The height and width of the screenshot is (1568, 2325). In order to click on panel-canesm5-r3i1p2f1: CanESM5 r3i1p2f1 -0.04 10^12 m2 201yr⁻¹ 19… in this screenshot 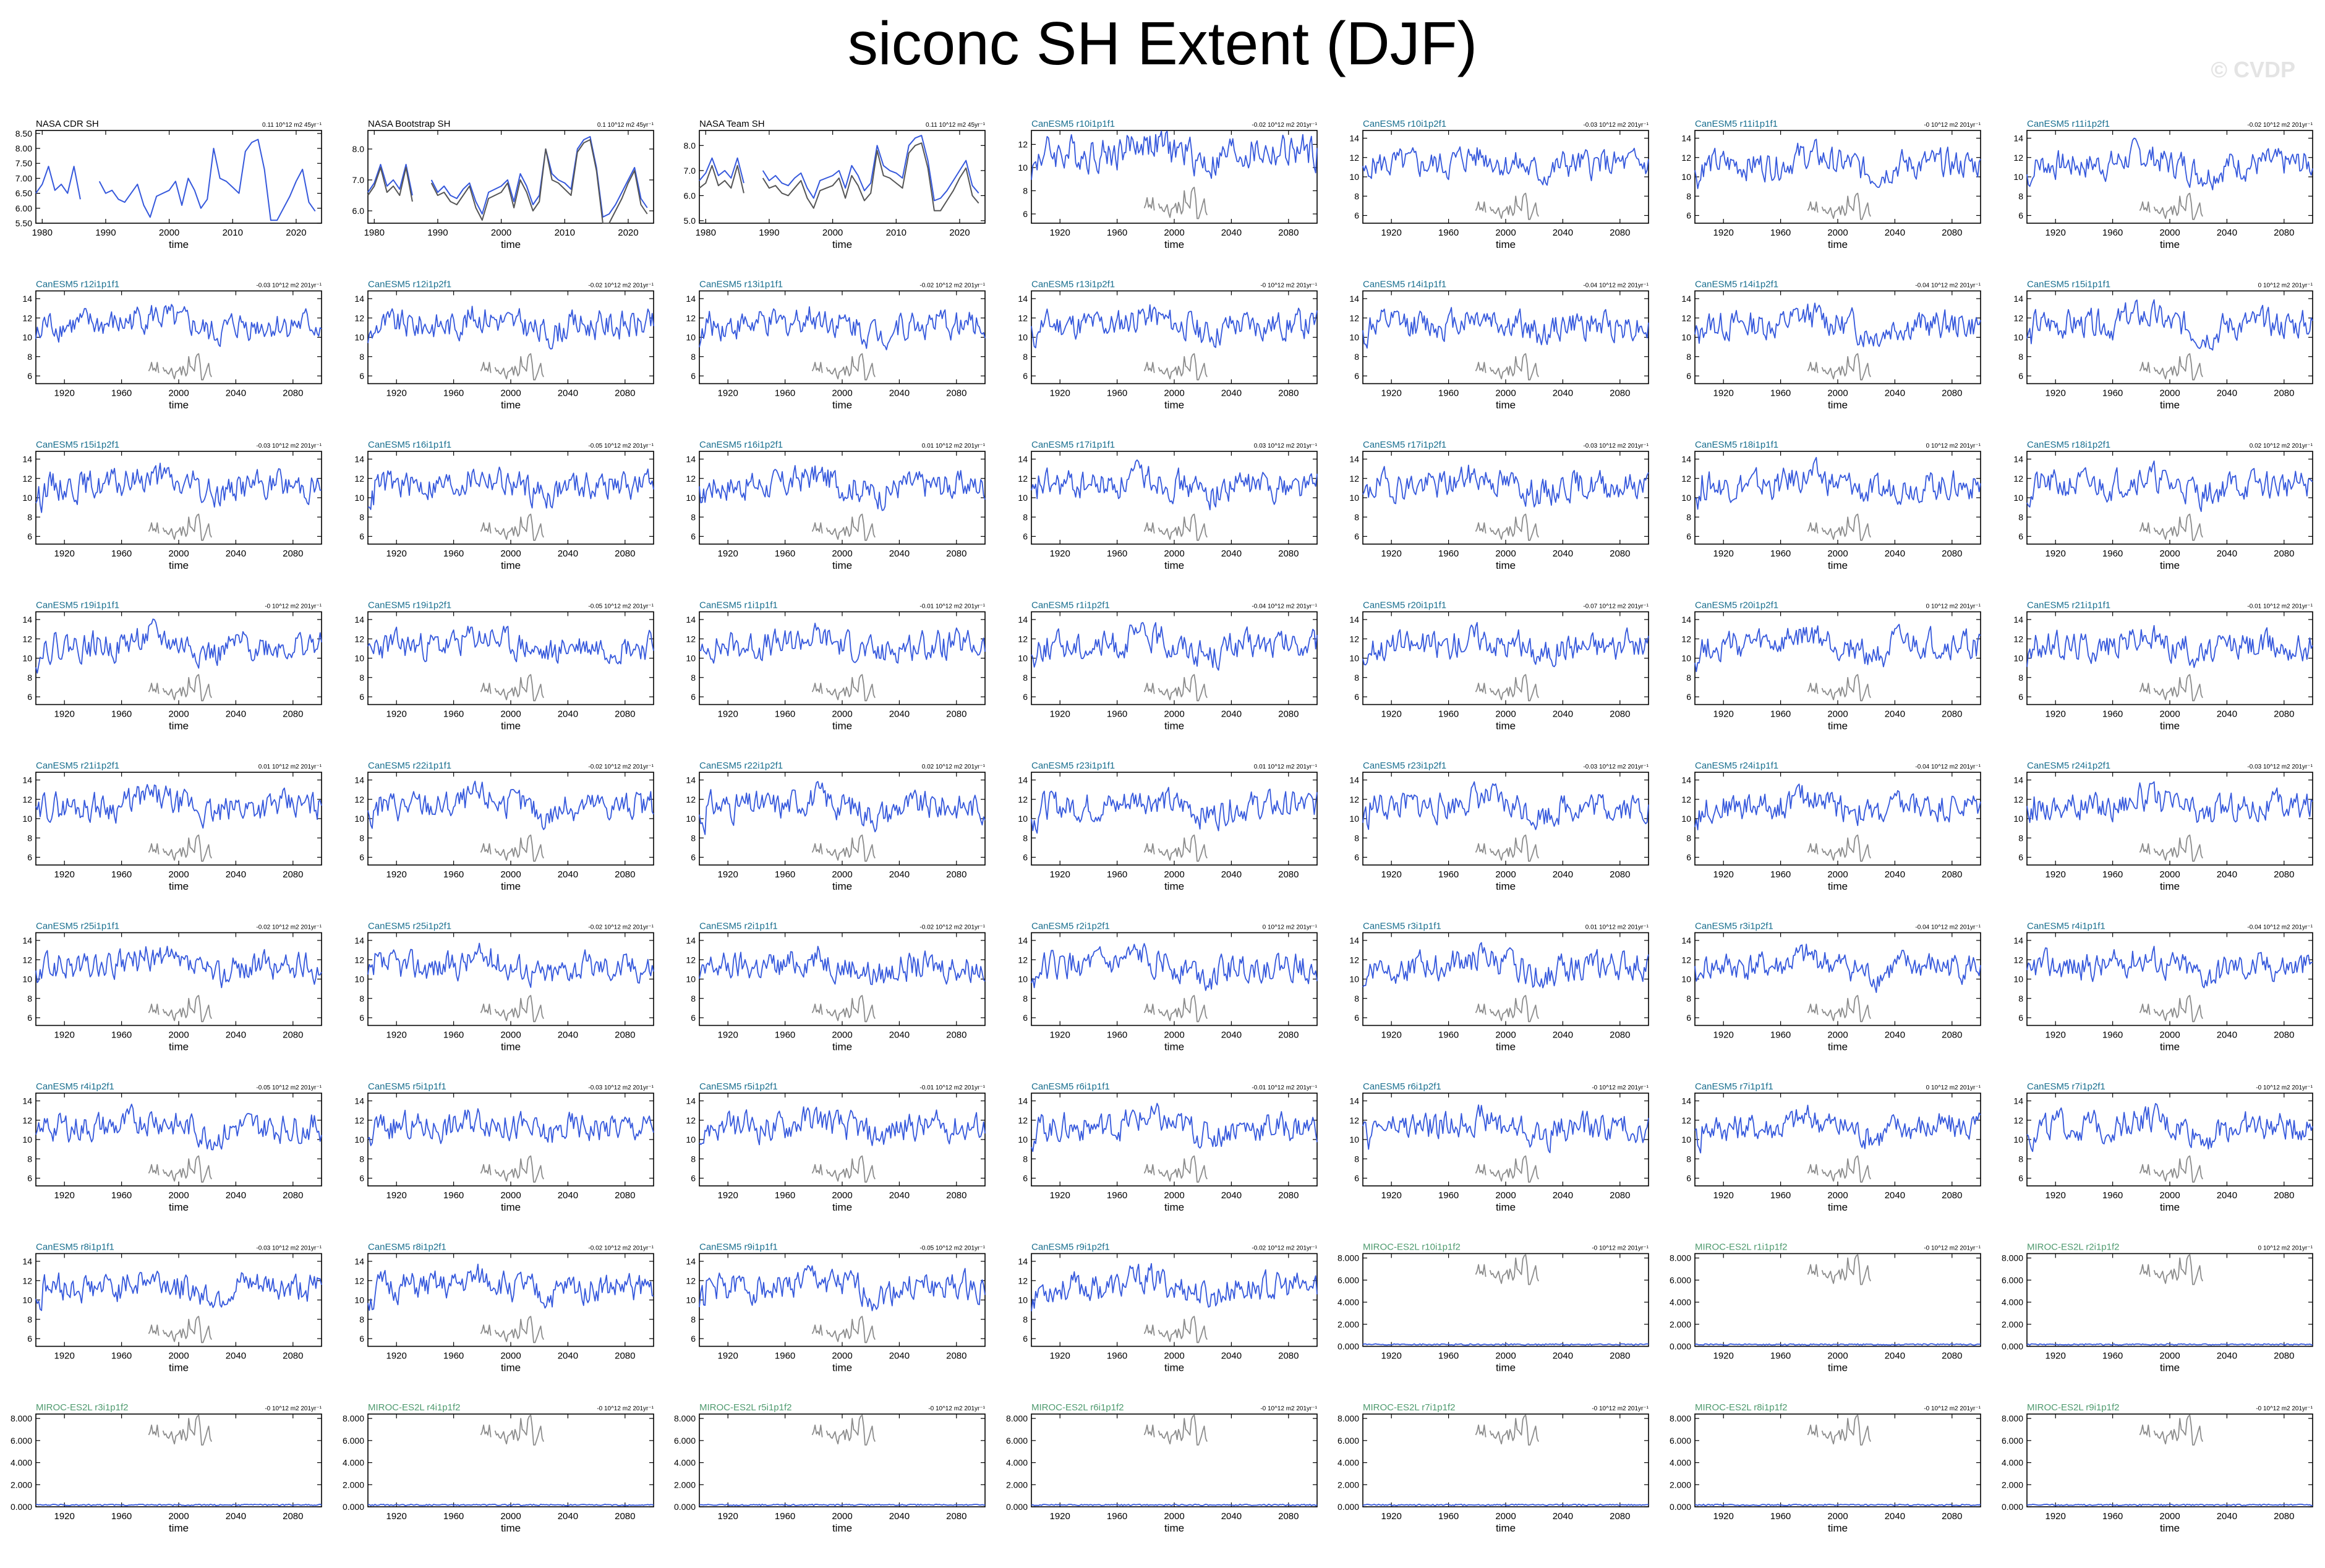, I will do `click(1831, 987)`.